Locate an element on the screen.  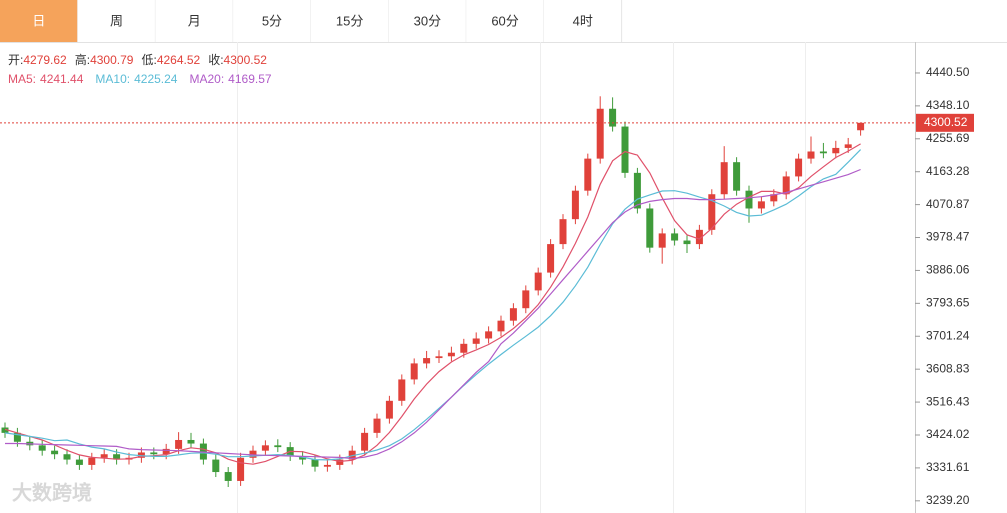
ohlc-label: 开: is located at coordinates (15, 60).